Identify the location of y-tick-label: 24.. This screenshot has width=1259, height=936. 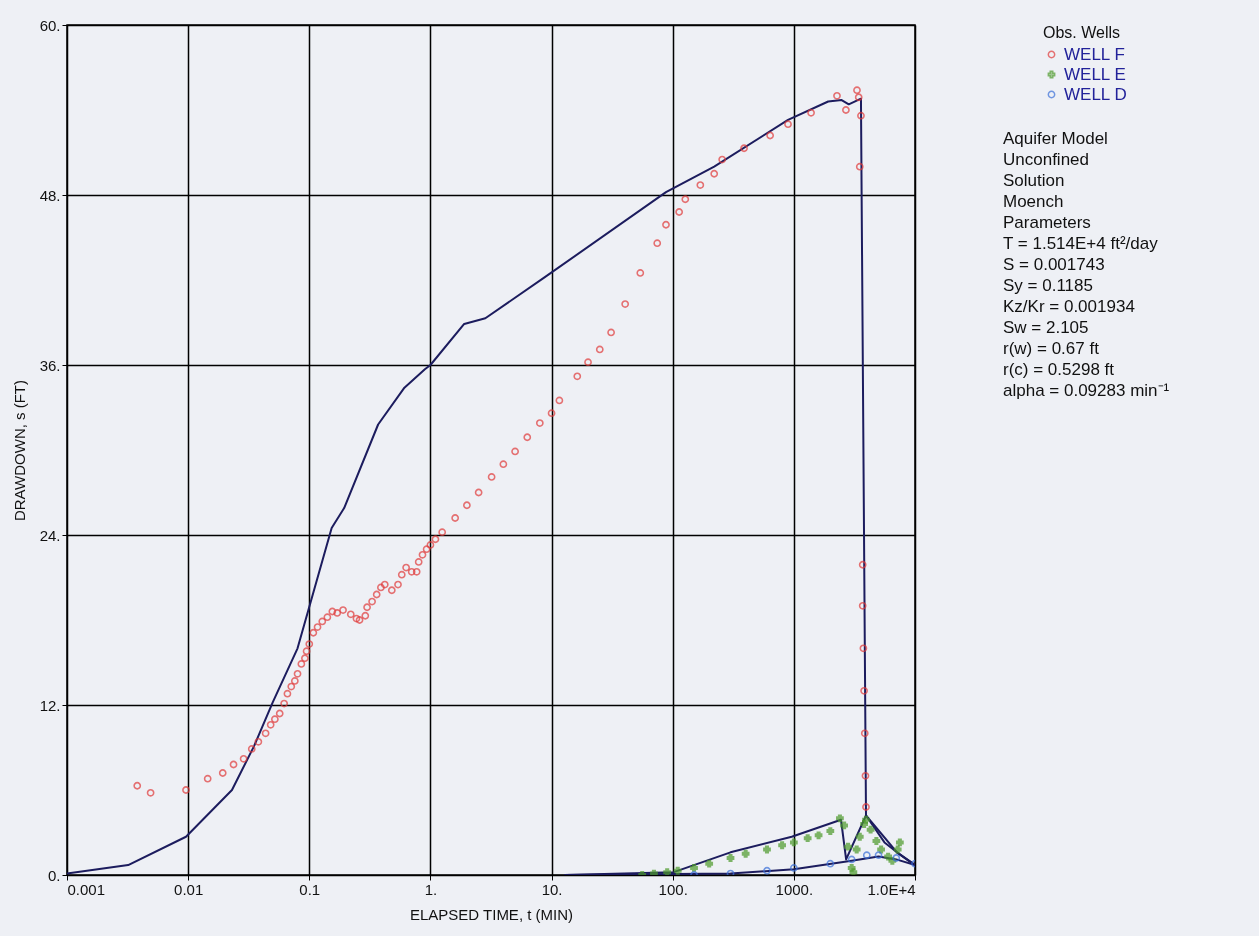
(50, 535).